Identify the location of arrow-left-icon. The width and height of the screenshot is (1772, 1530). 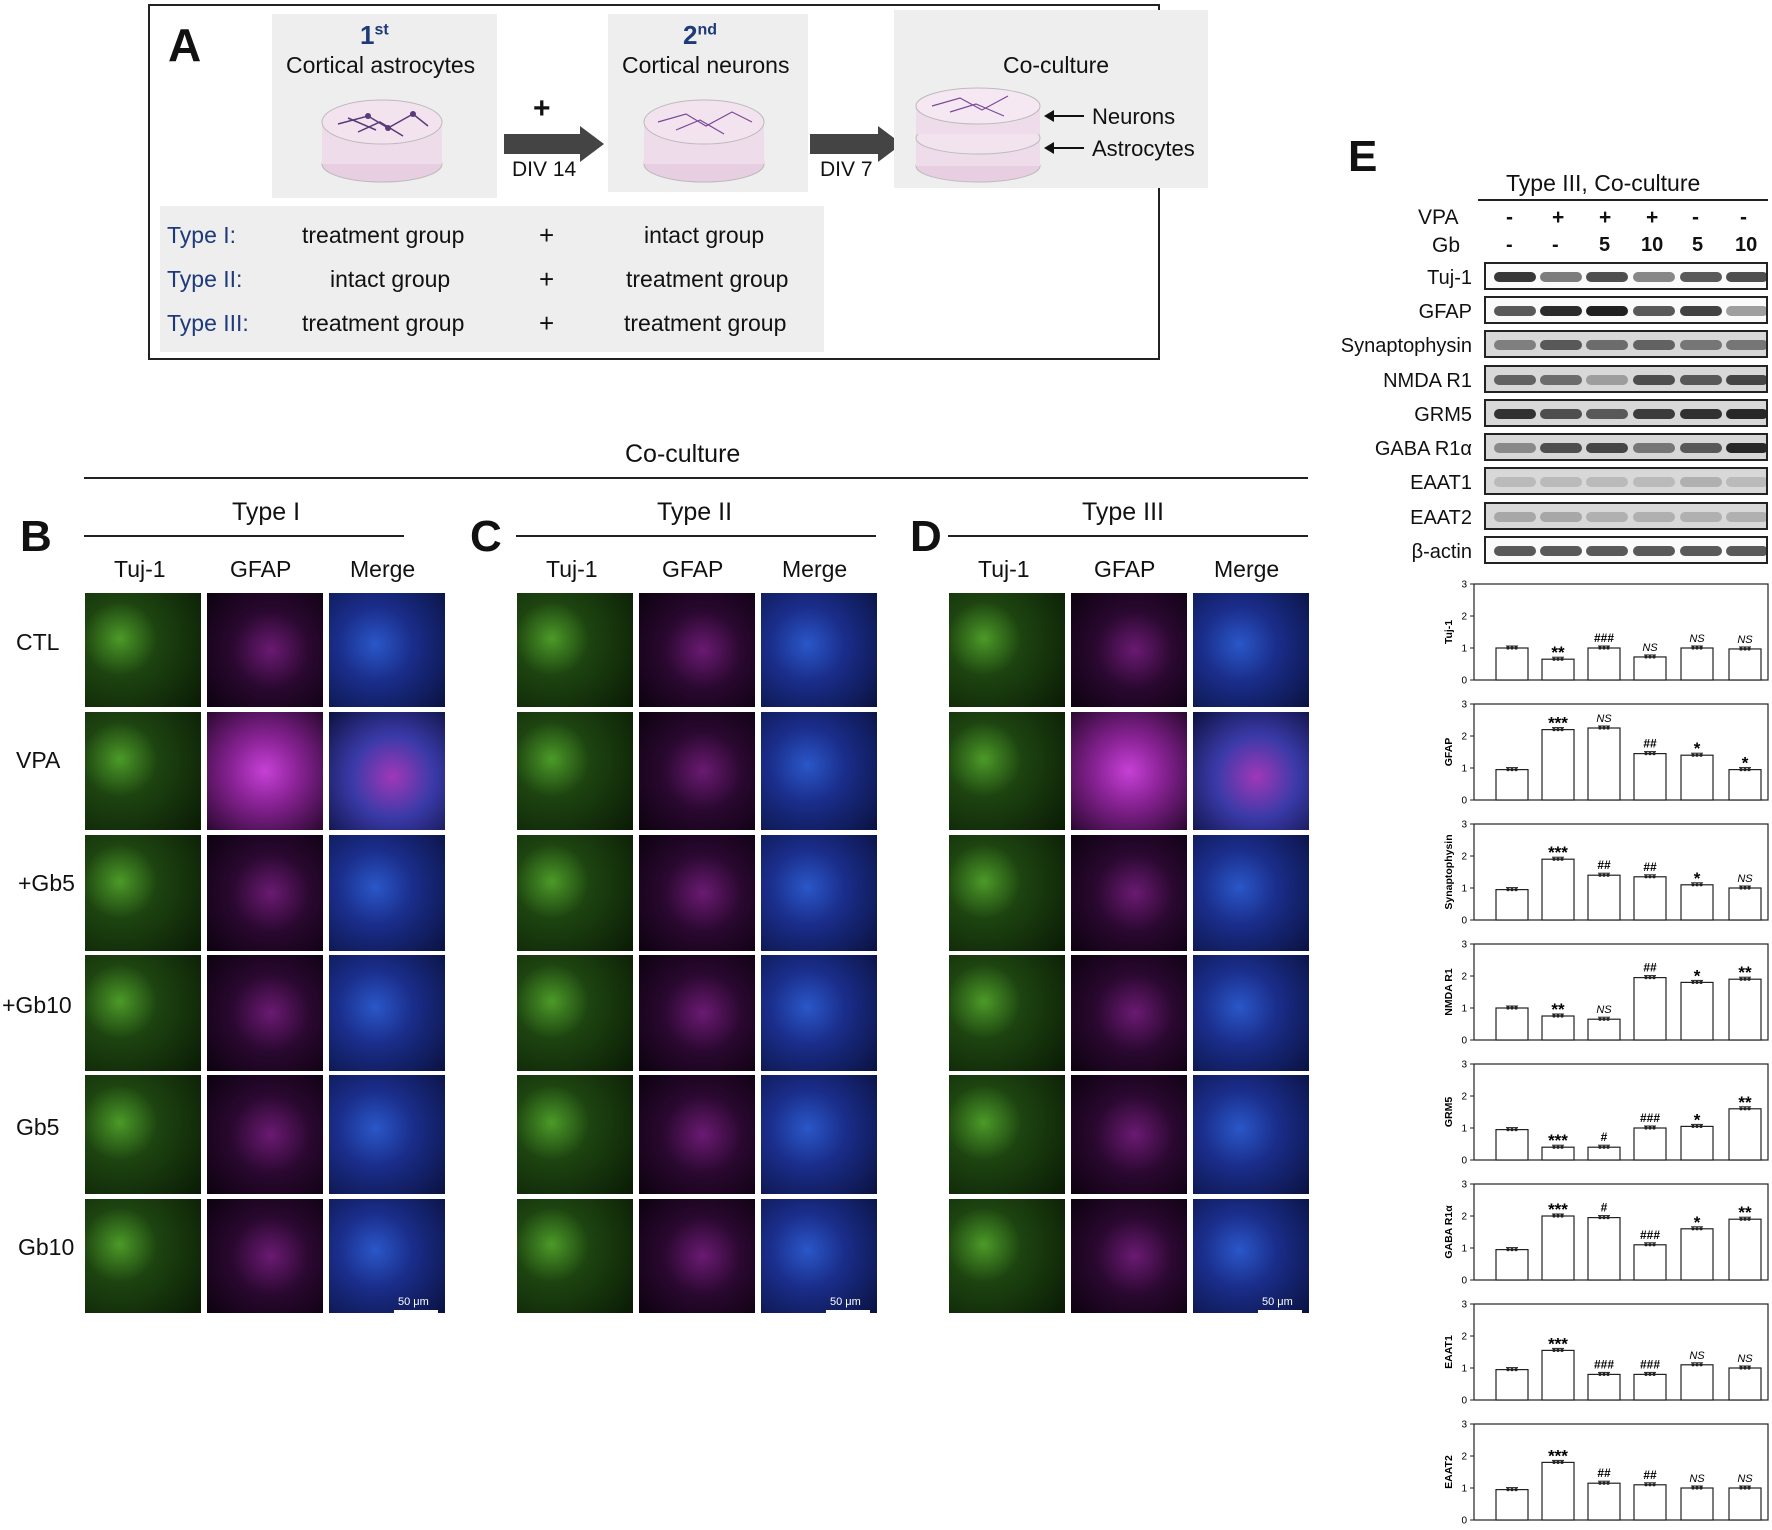
(1064, 148).